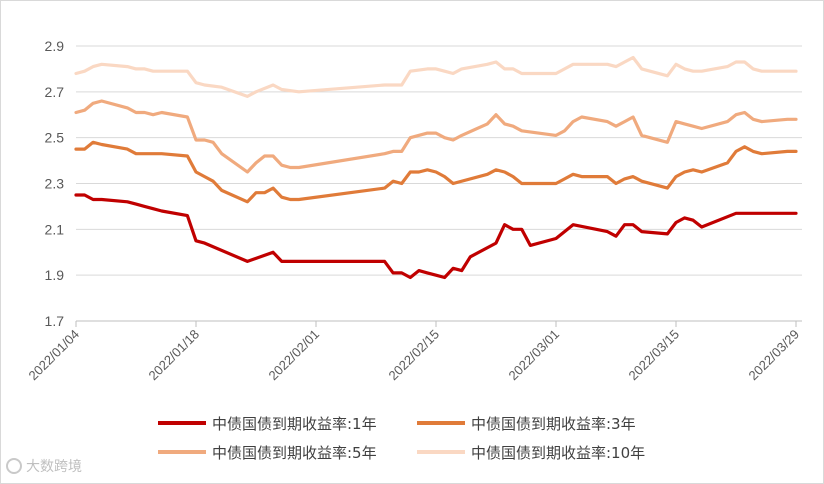  I want to click on y-tick-label: 2.1, so click(55, 229).